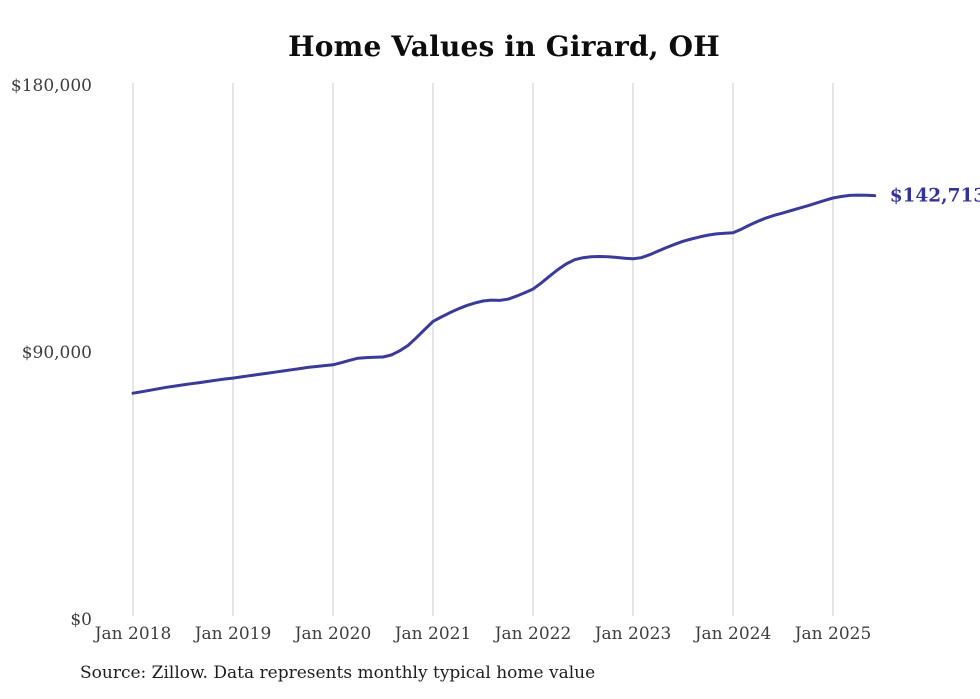 The height and width of the screenshot is (699, 980). Describe the element at coordinates (532, 634) in the screenshot. I see `x-axis-tick-label: Jan 2022` at that location.